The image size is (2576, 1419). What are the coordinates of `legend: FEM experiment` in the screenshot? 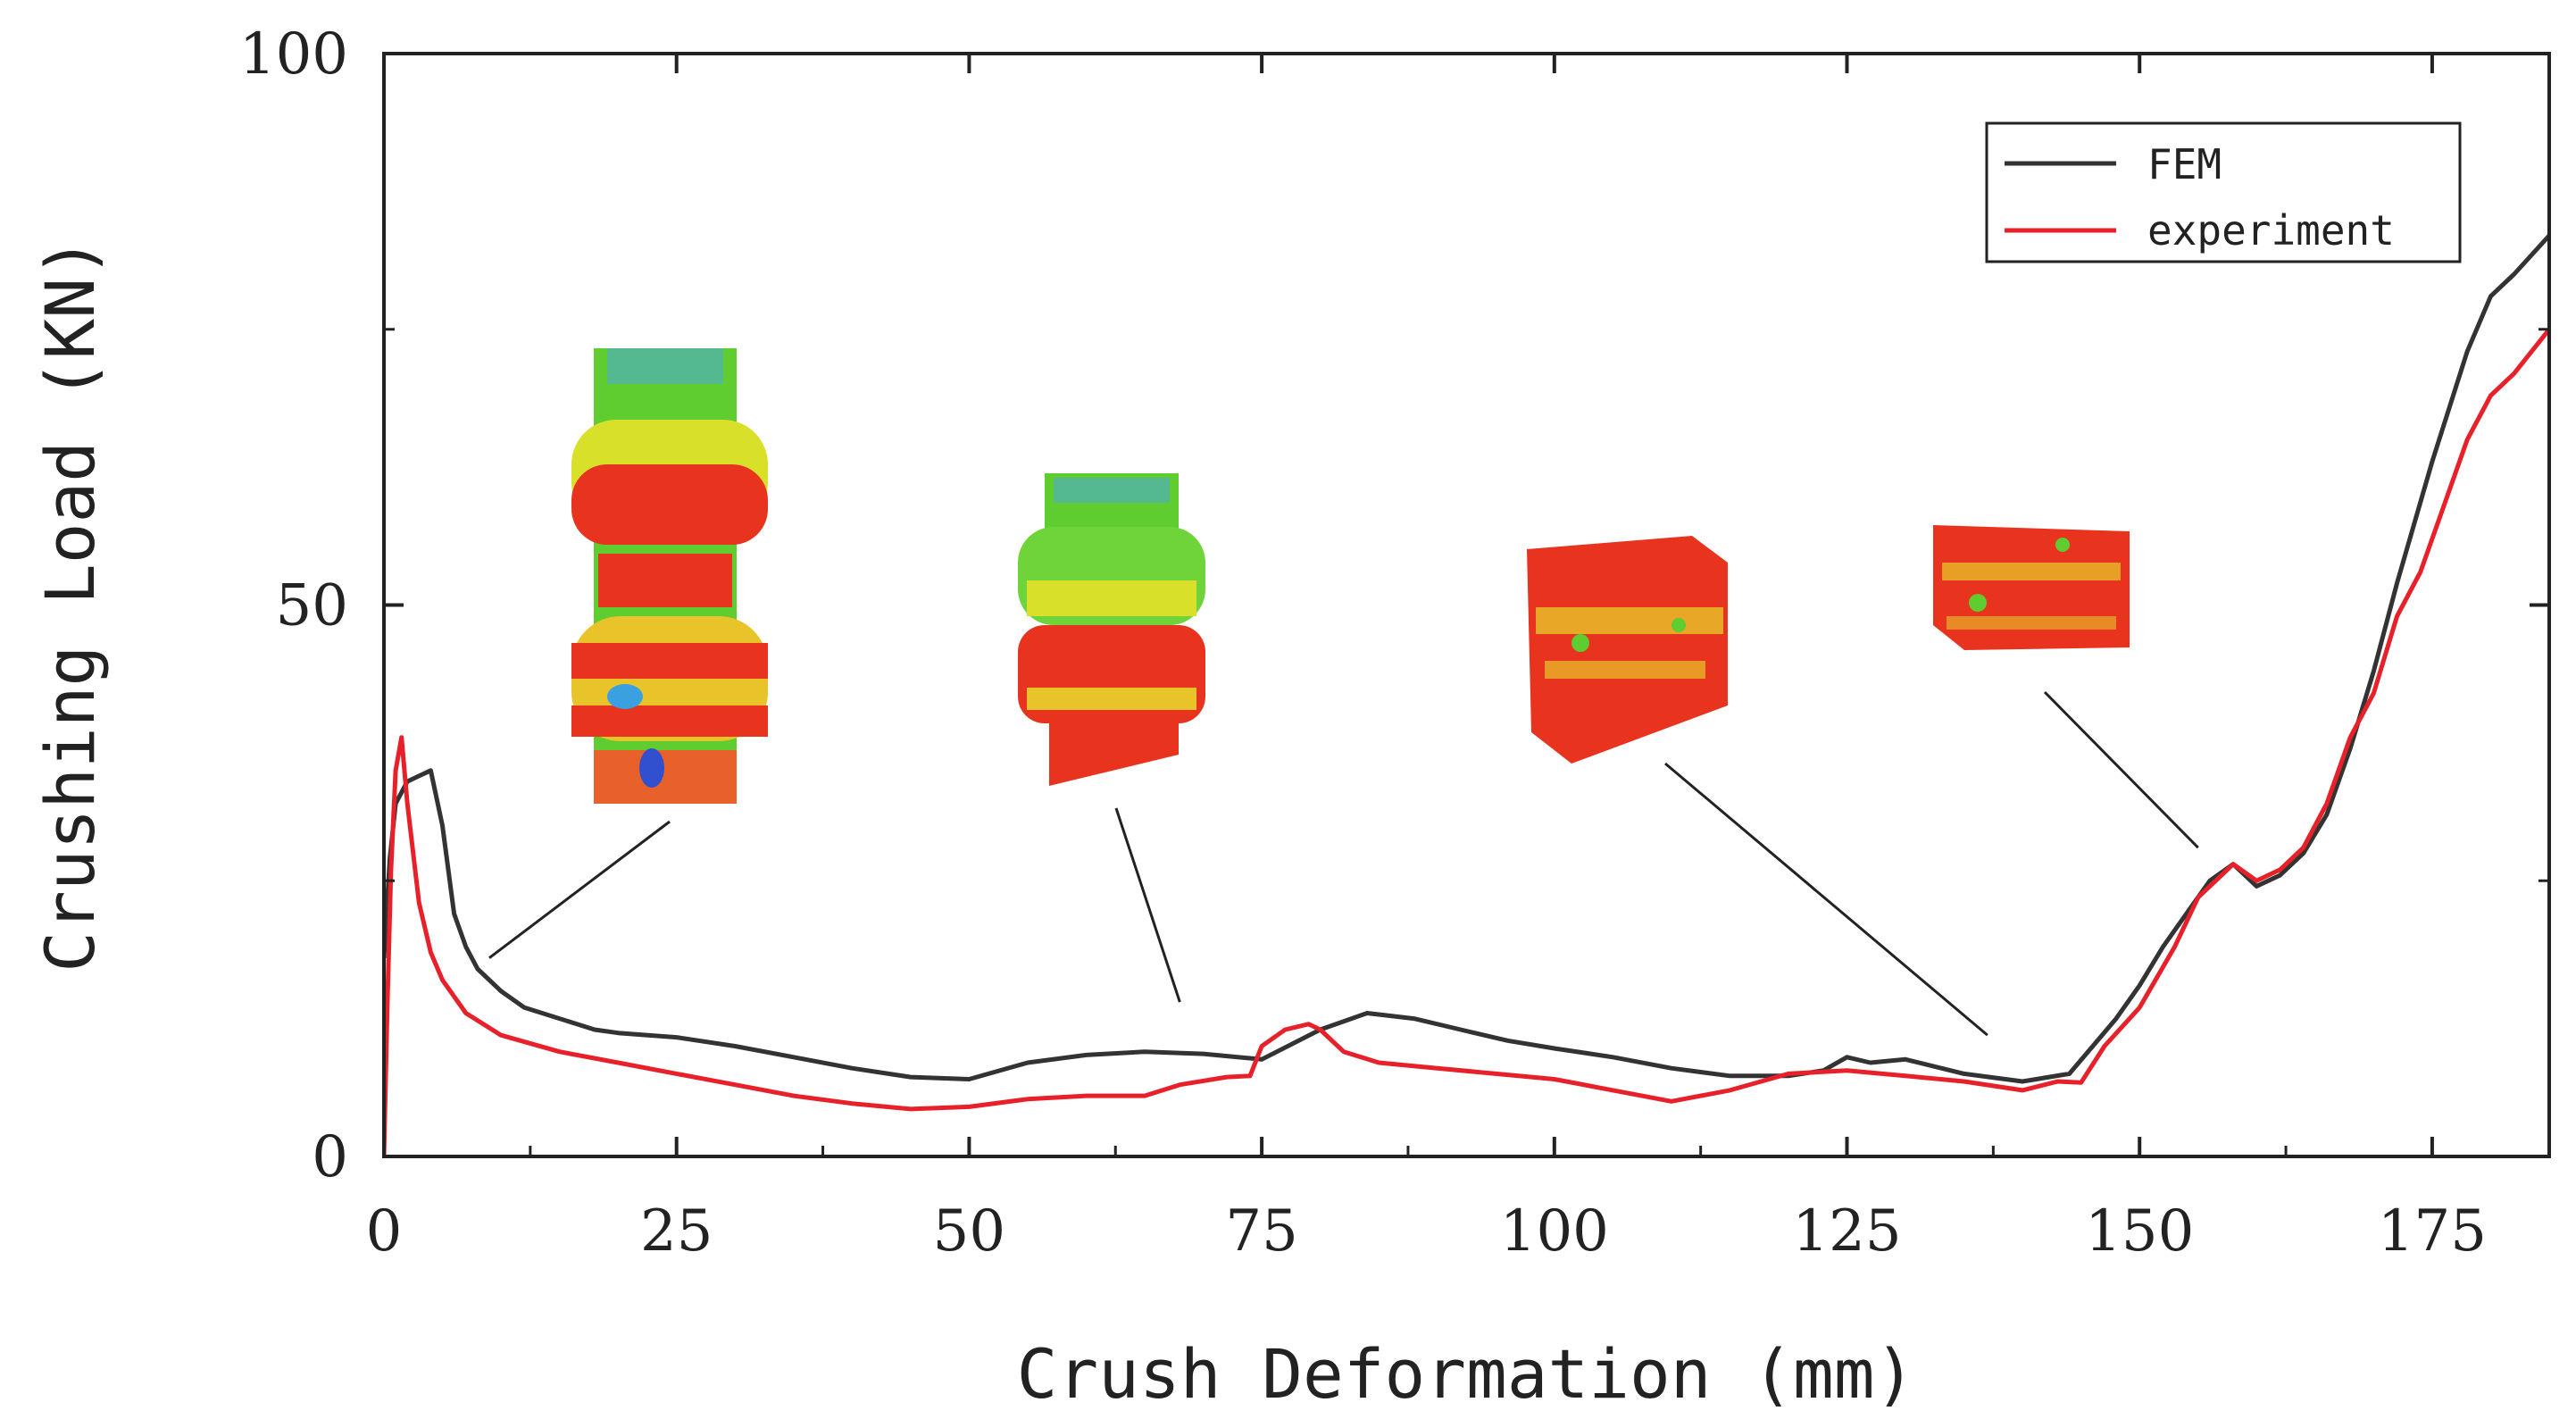 It's located at (2223, 192).